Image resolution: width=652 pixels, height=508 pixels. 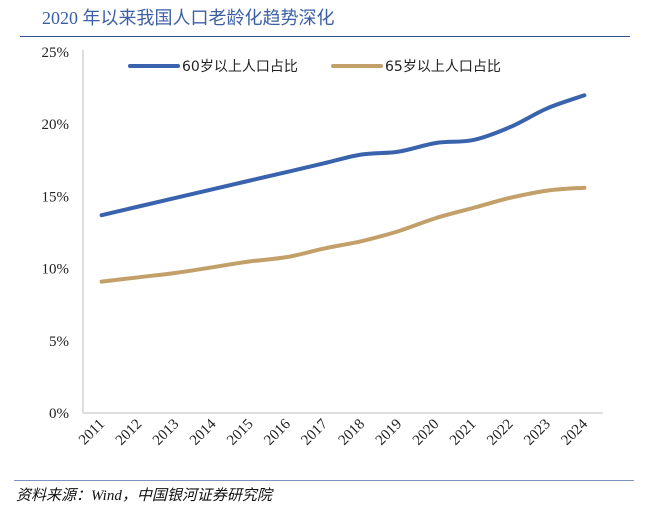 I want to click on y-tick-labels: 0% 5% 10% 15% 20% 25%, so click(x=56, y=233).